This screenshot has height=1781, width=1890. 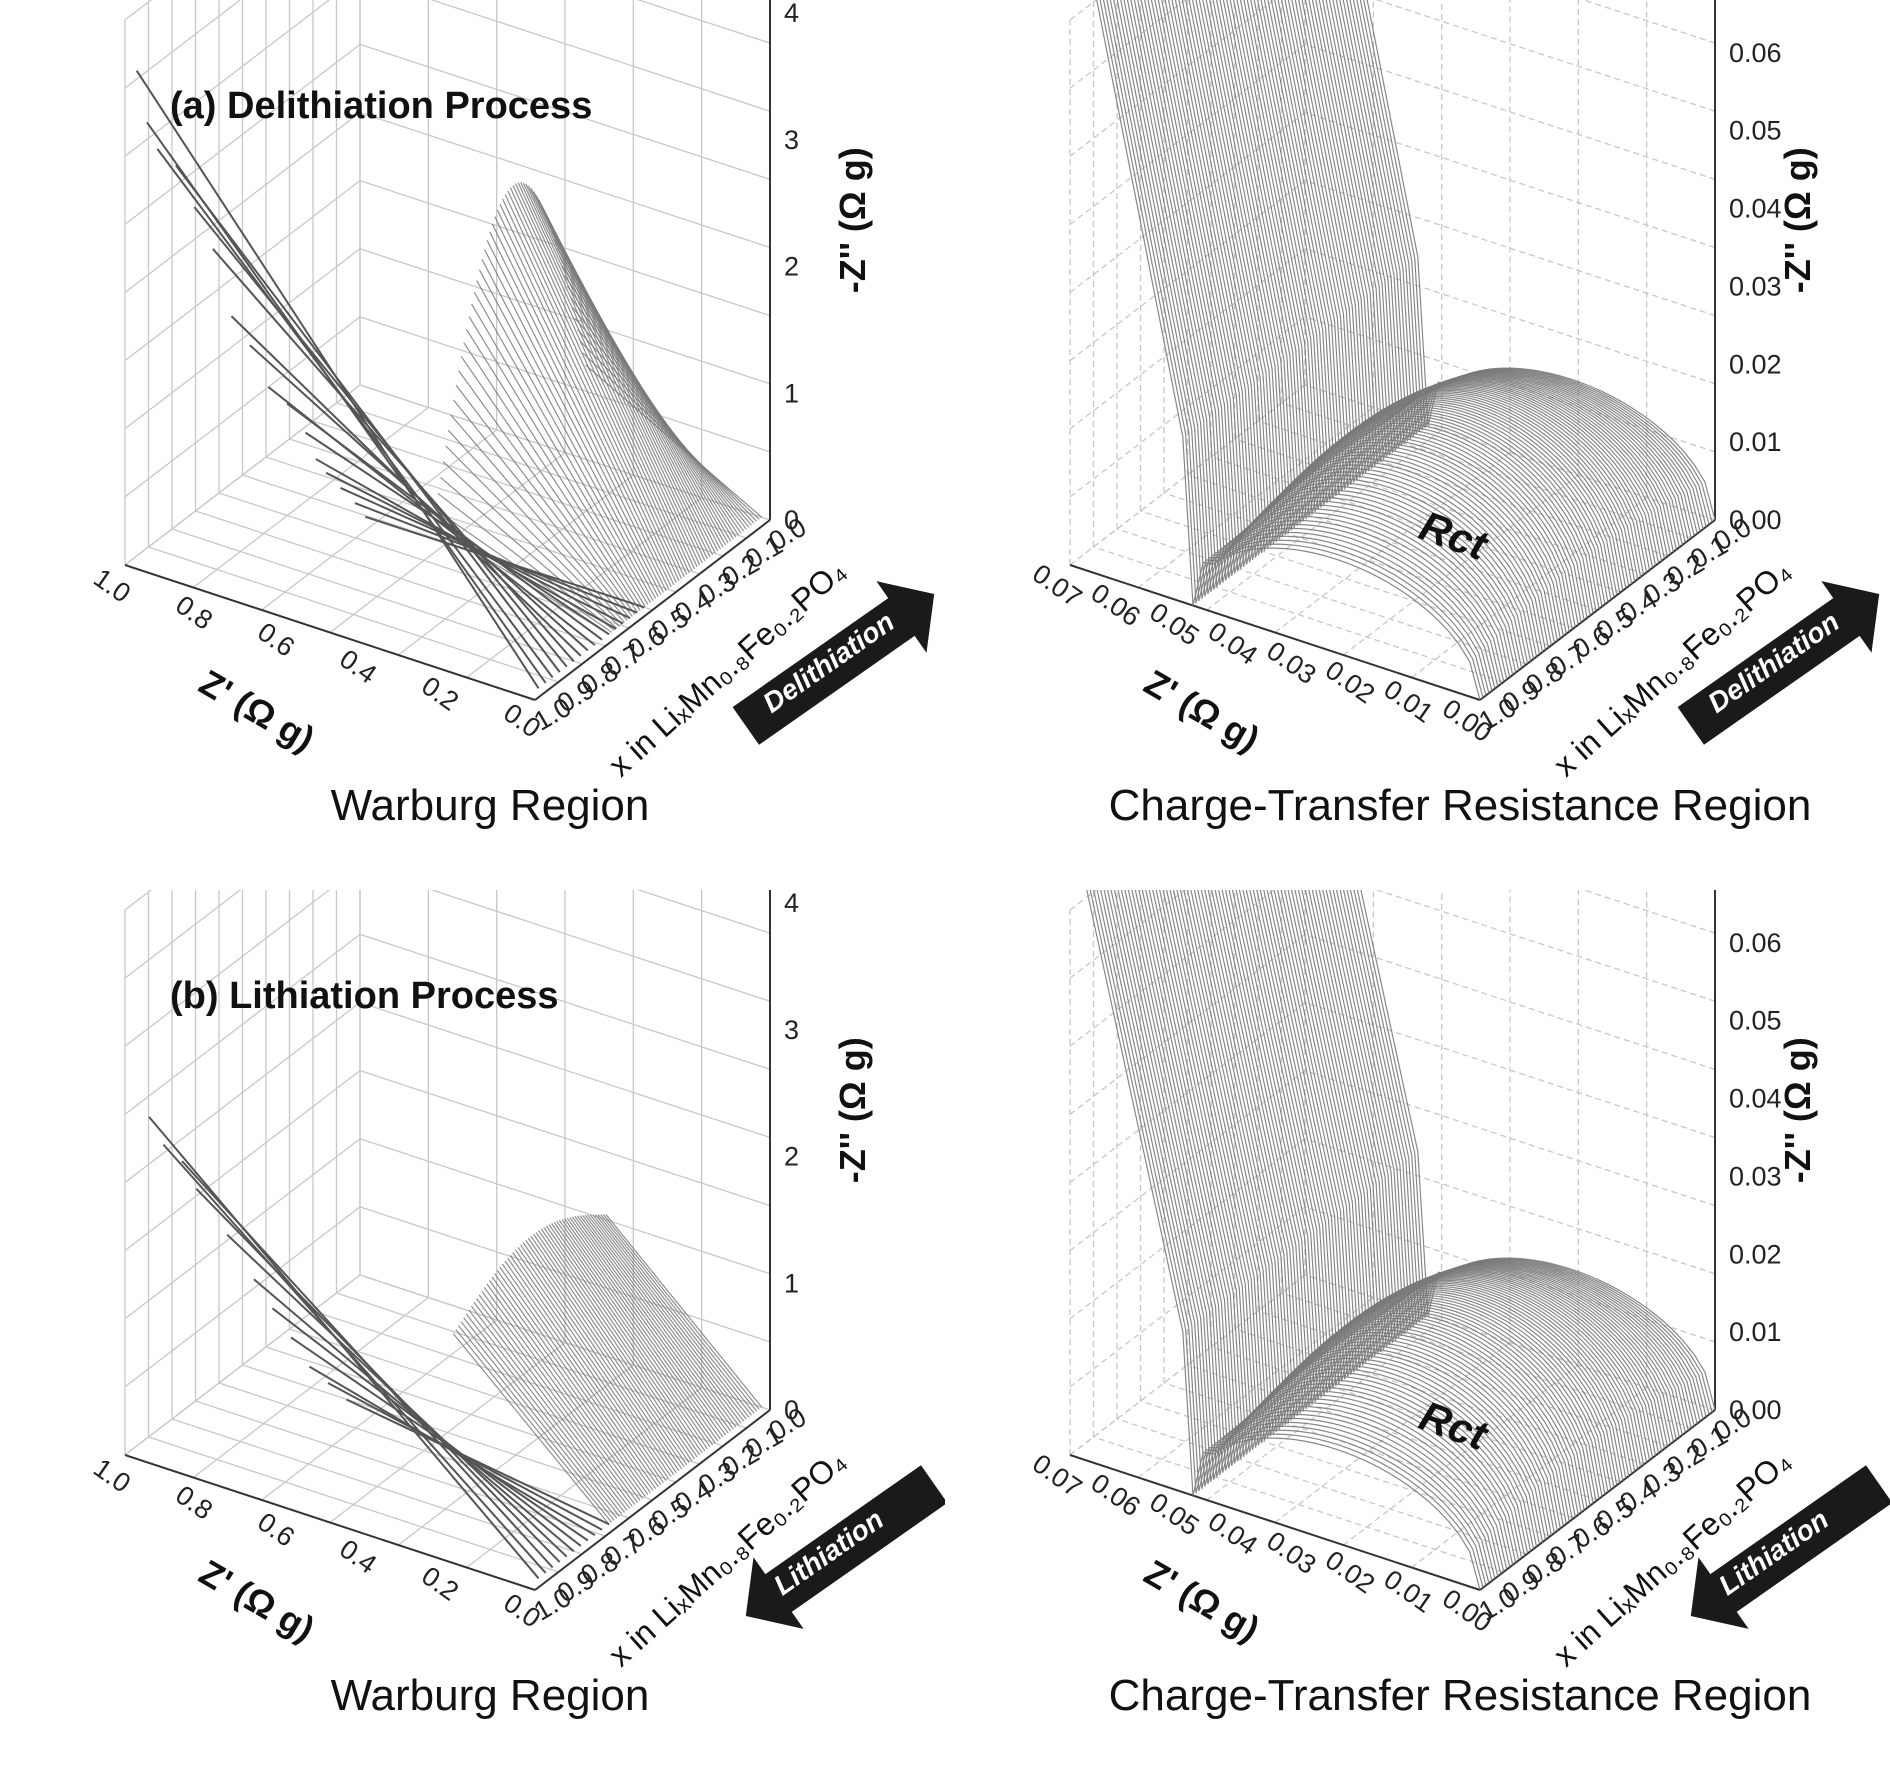 I want to click on panel-caption: Charge-Transfer Resistance Region, so click(x=1460, y=805).